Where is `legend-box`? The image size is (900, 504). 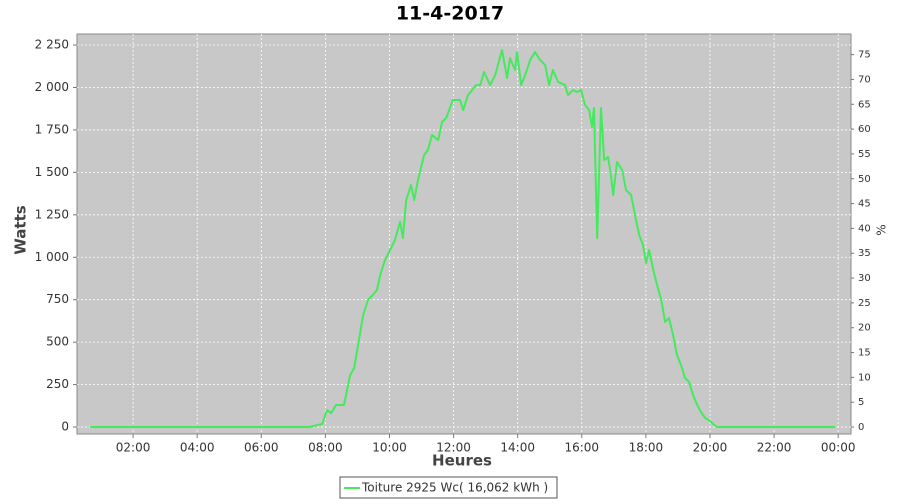 legend-box is located at coordinates (448, 487).